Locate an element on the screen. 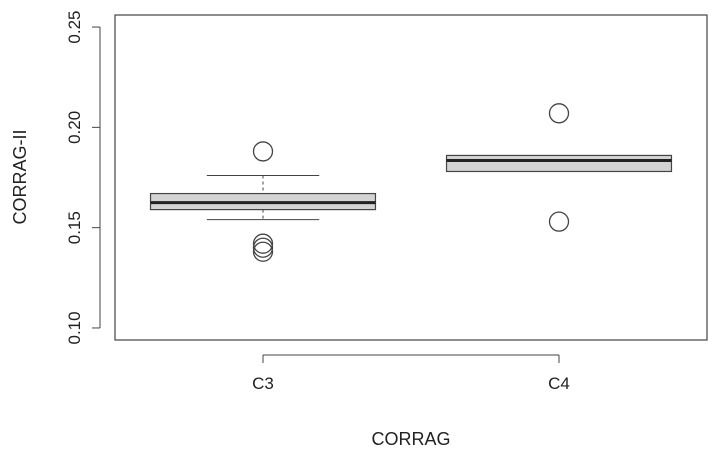  box-c4 is located at coordinates (559, 167).